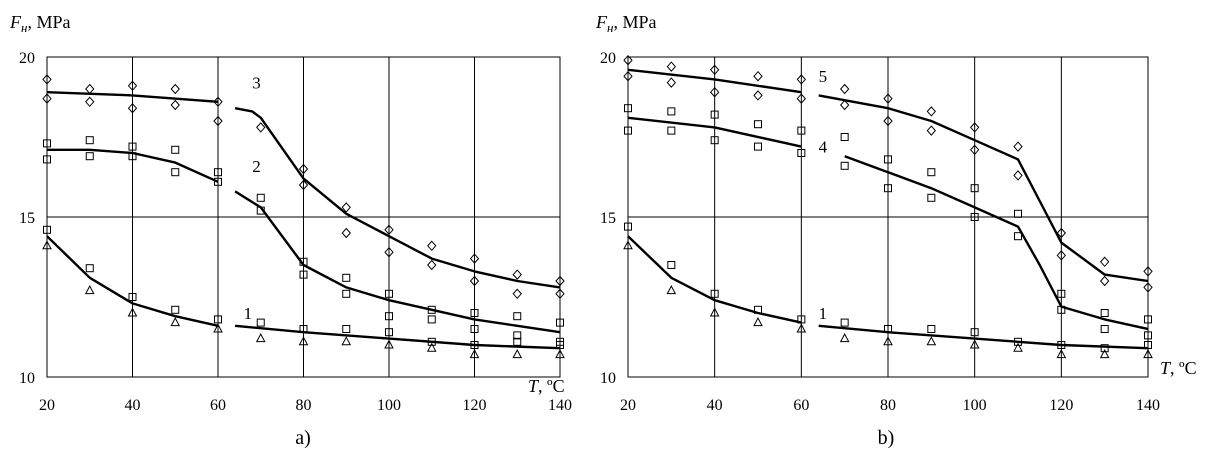 This screenshot has height=460, width=1218. What do you see at coordinates (256, 166) in the screenshot?
I see `curve-number-label: 2` at bounding box center [256, 166].